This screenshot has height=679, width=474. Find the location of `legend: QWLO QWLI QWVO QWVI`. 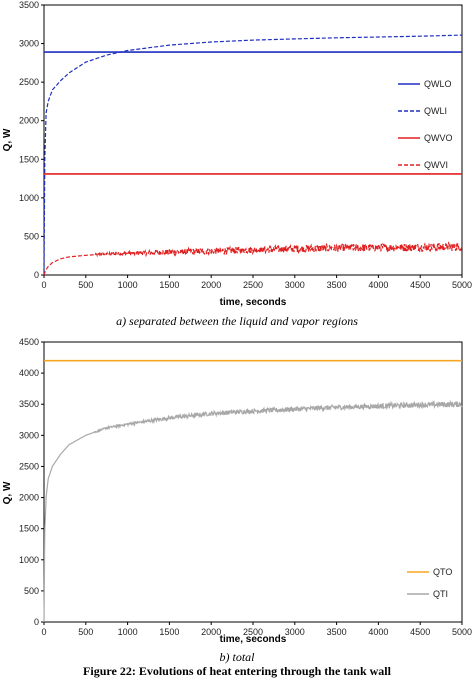

legend: QWLO QWLI QWVO QWVI is located at coordinates (425, 124).